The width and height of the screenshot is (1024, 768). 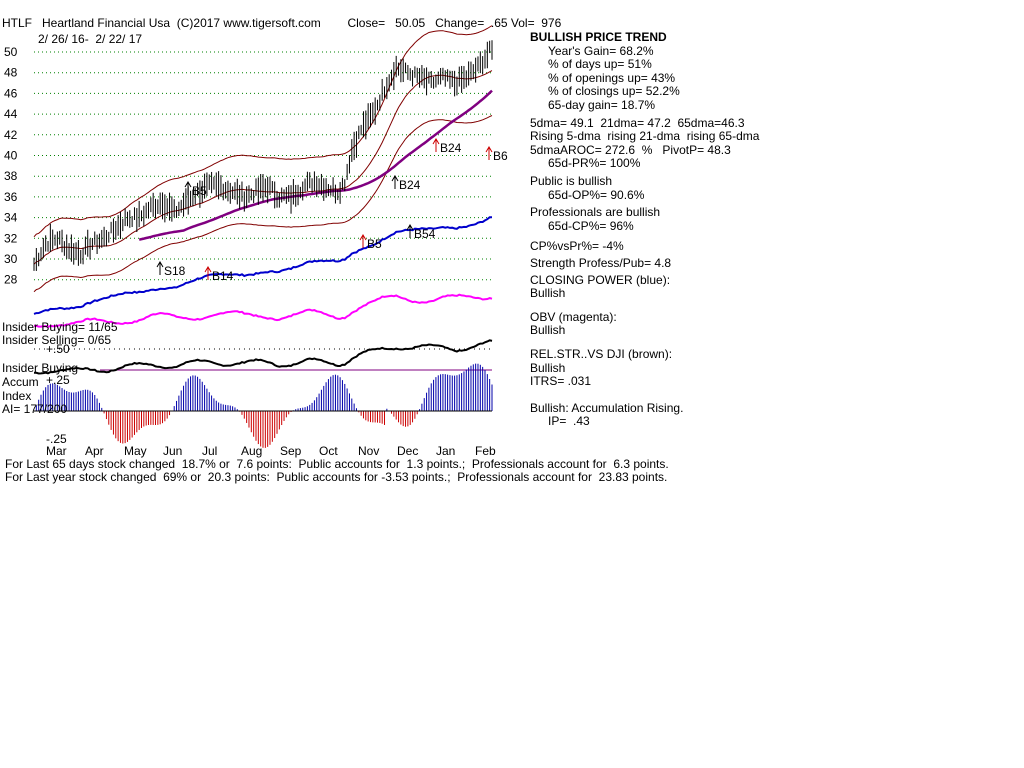 I want to click on month-label-Jan: Jan, so click(x=445, y=451).